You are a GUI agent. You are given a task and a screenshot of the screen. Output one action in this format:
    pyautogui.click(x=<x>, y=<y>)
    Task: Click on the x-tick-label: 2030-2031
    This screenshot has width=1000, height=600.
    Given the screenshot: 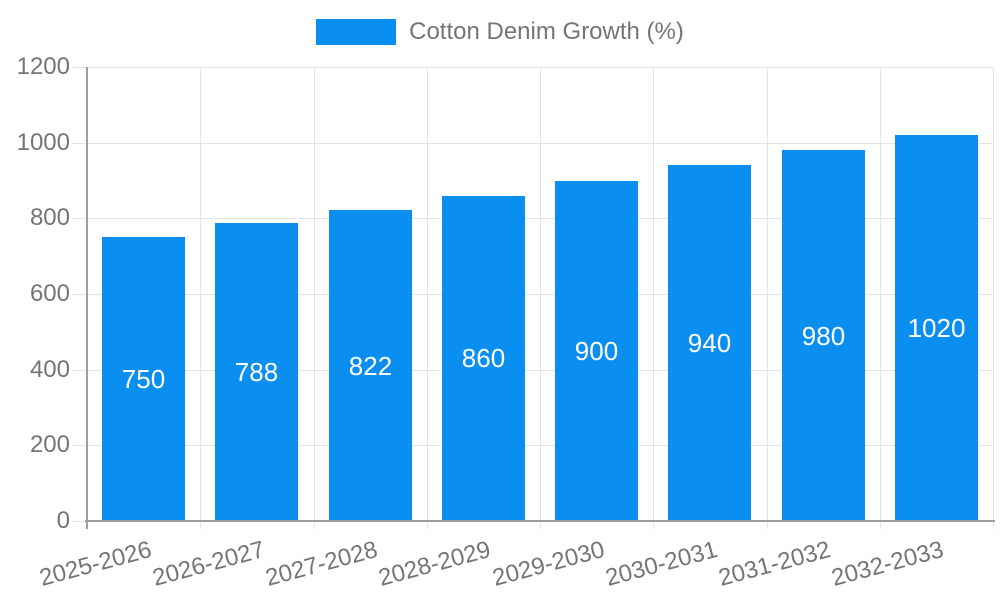 What is the action you would take?
    pyautogui.click(x=661, y=564)
    